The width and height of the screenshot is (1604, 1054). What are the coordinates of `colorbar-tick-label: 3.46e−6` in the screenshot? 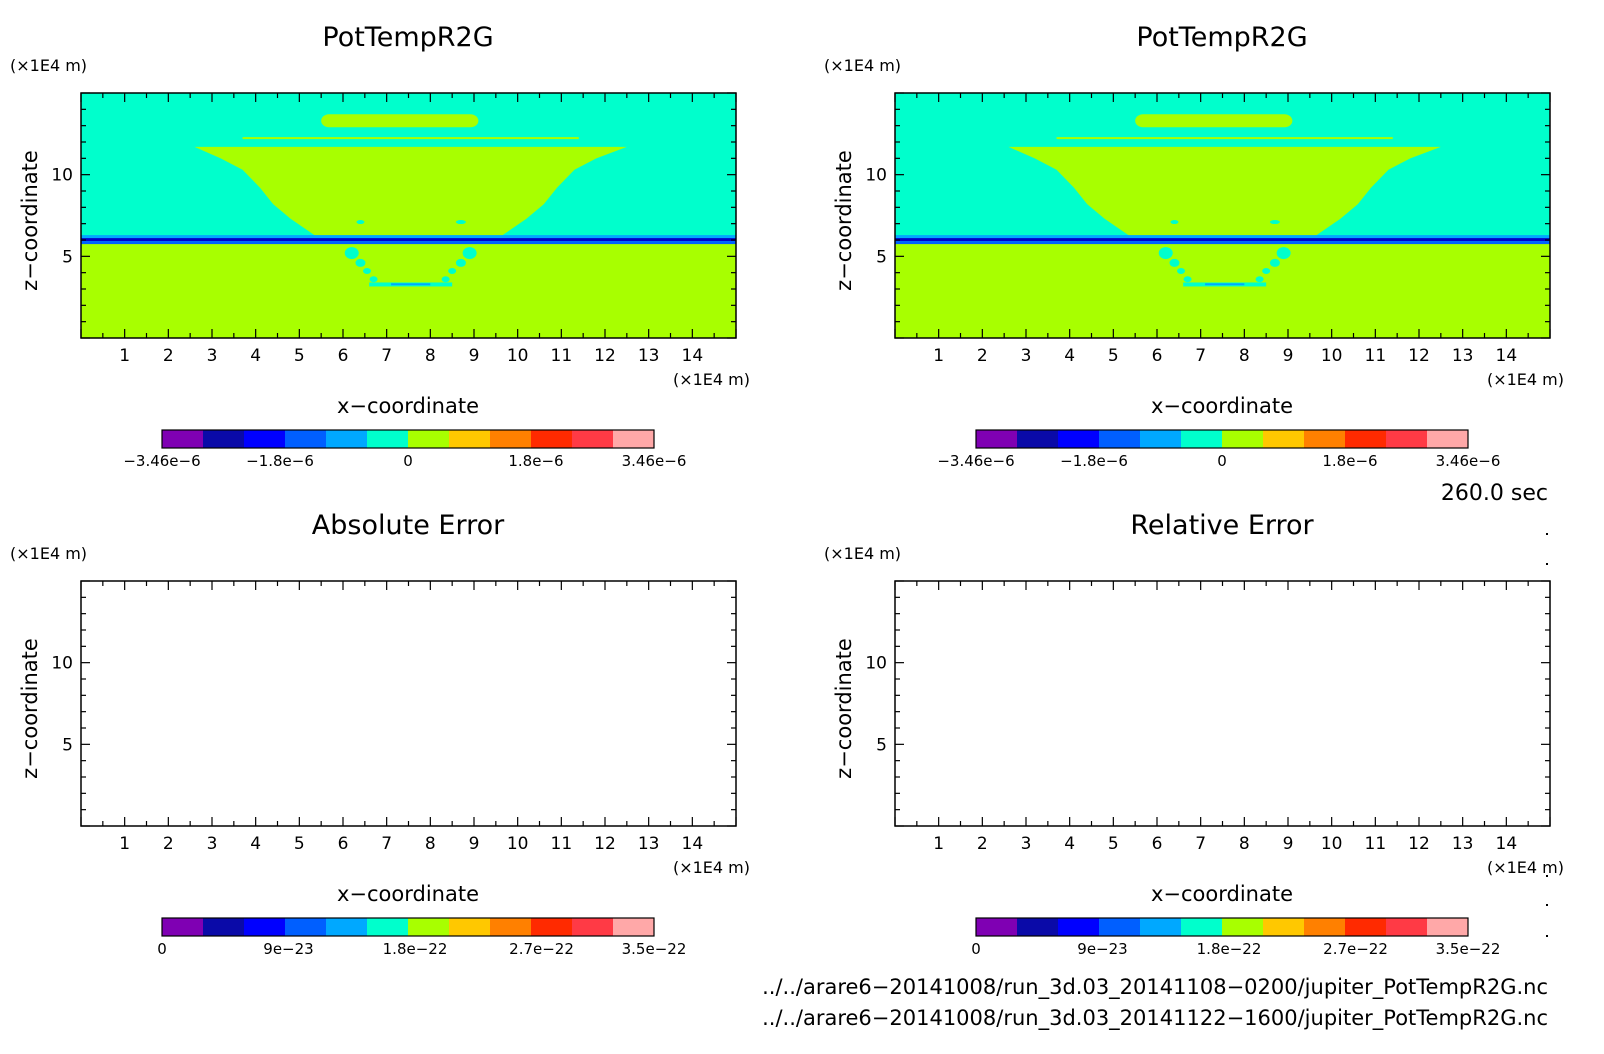 It's located at (1468, 461).